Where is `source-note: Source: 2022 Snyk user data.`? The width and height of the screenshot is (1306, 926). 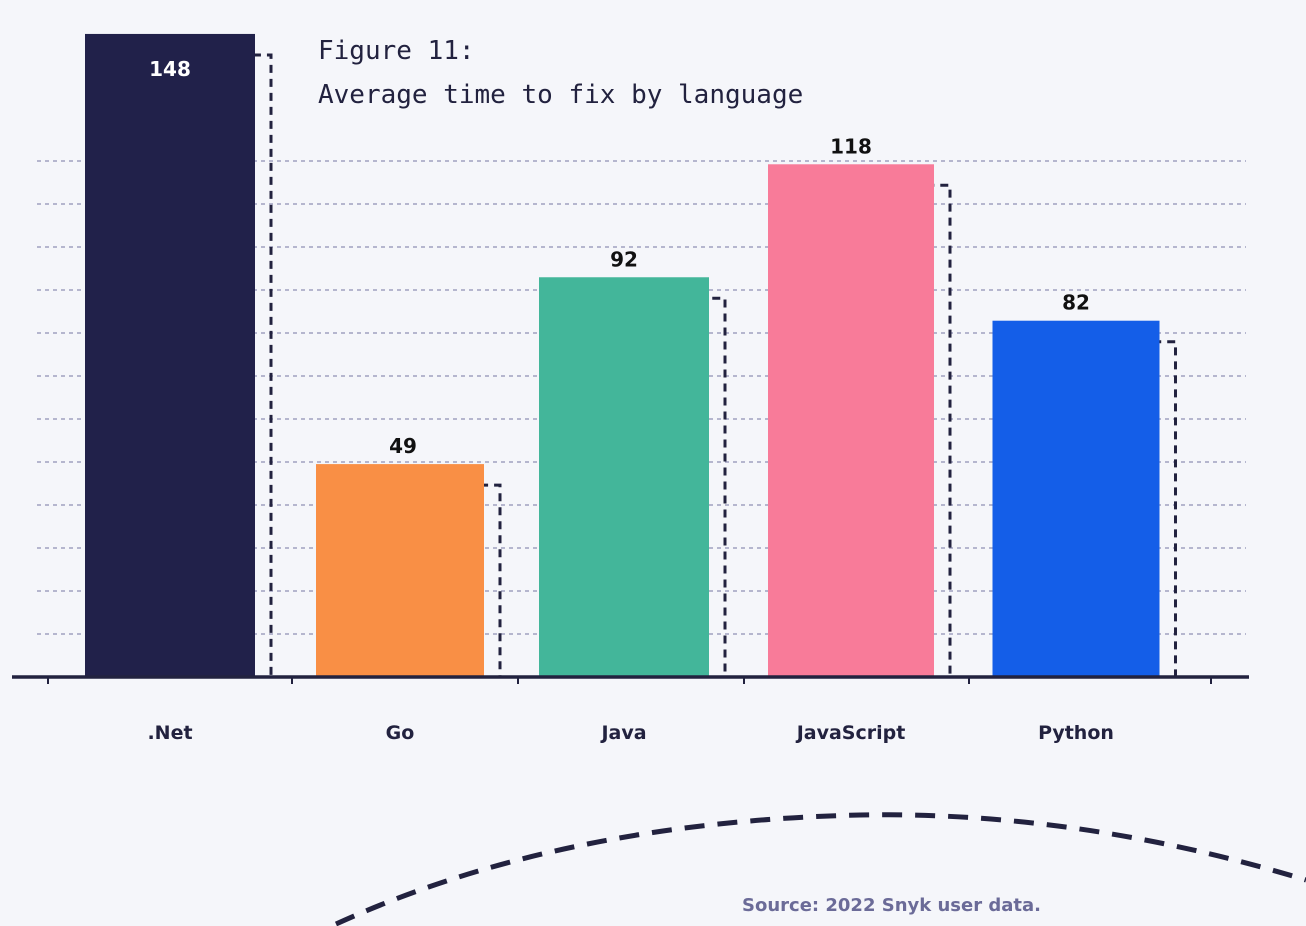
source-note: Source: 2022 Snyk user data. is located at coordinates (891, 905).